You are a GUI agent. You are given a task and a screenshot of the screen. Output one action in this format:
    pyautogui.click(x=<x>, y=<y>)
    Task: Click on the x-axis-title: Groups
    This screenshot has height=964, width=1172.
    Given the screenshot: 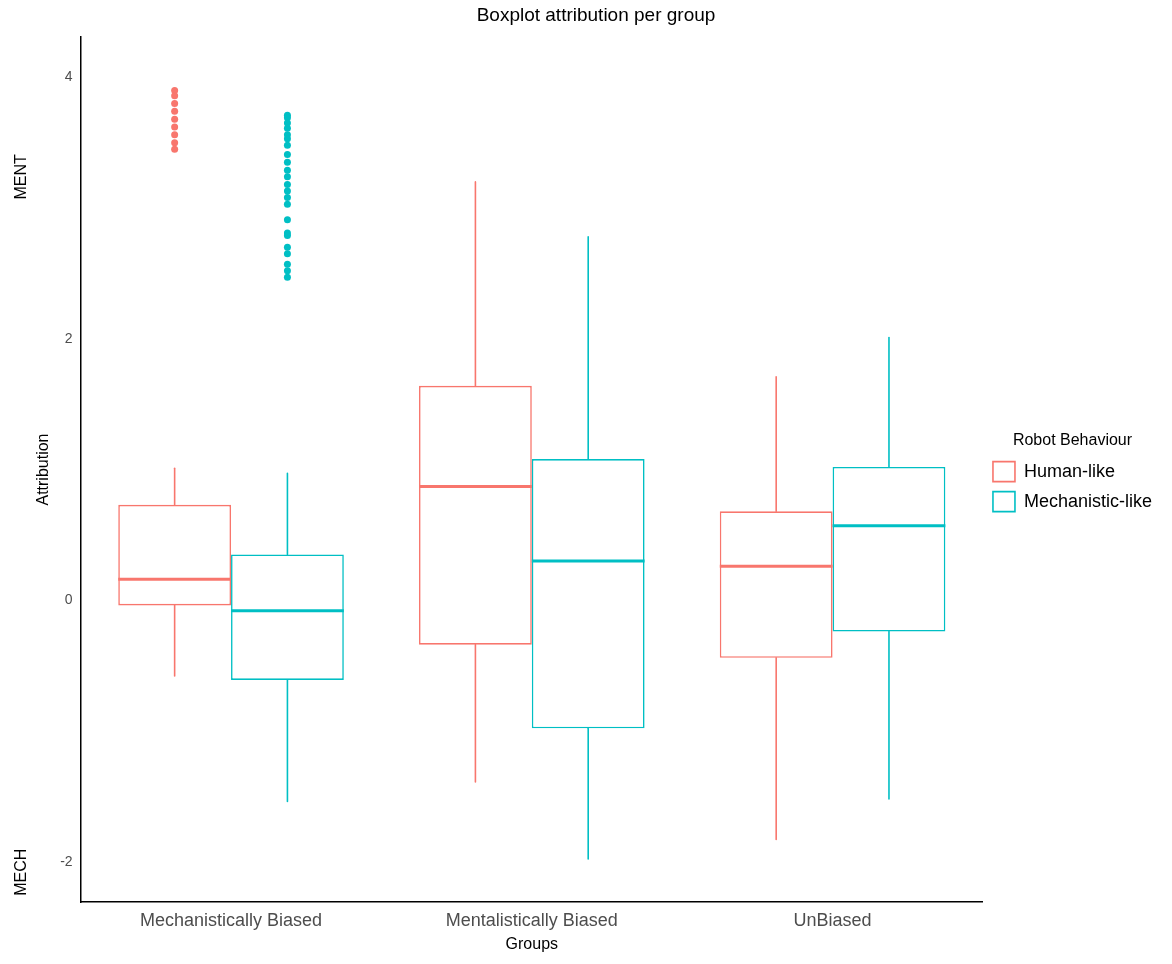 What is the action you would take?
    pyautogui.click(x=532, y=943)
    